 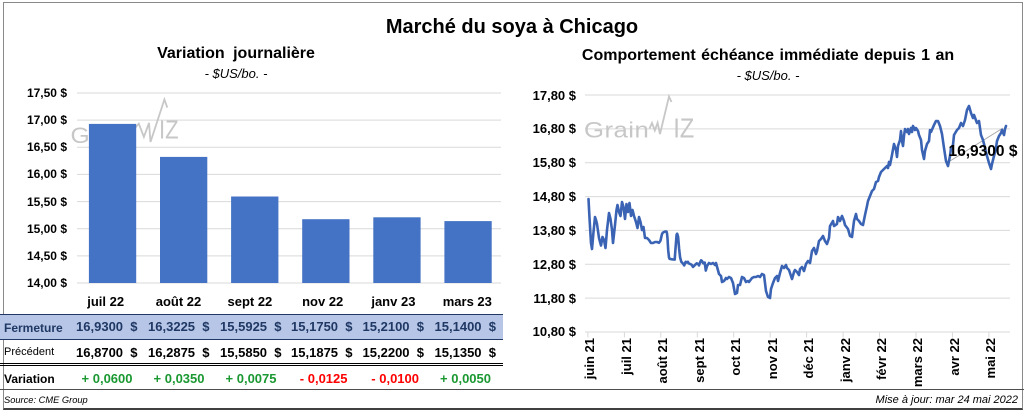 I want to click on svg-text: Grain, so click(x=616, y=130).